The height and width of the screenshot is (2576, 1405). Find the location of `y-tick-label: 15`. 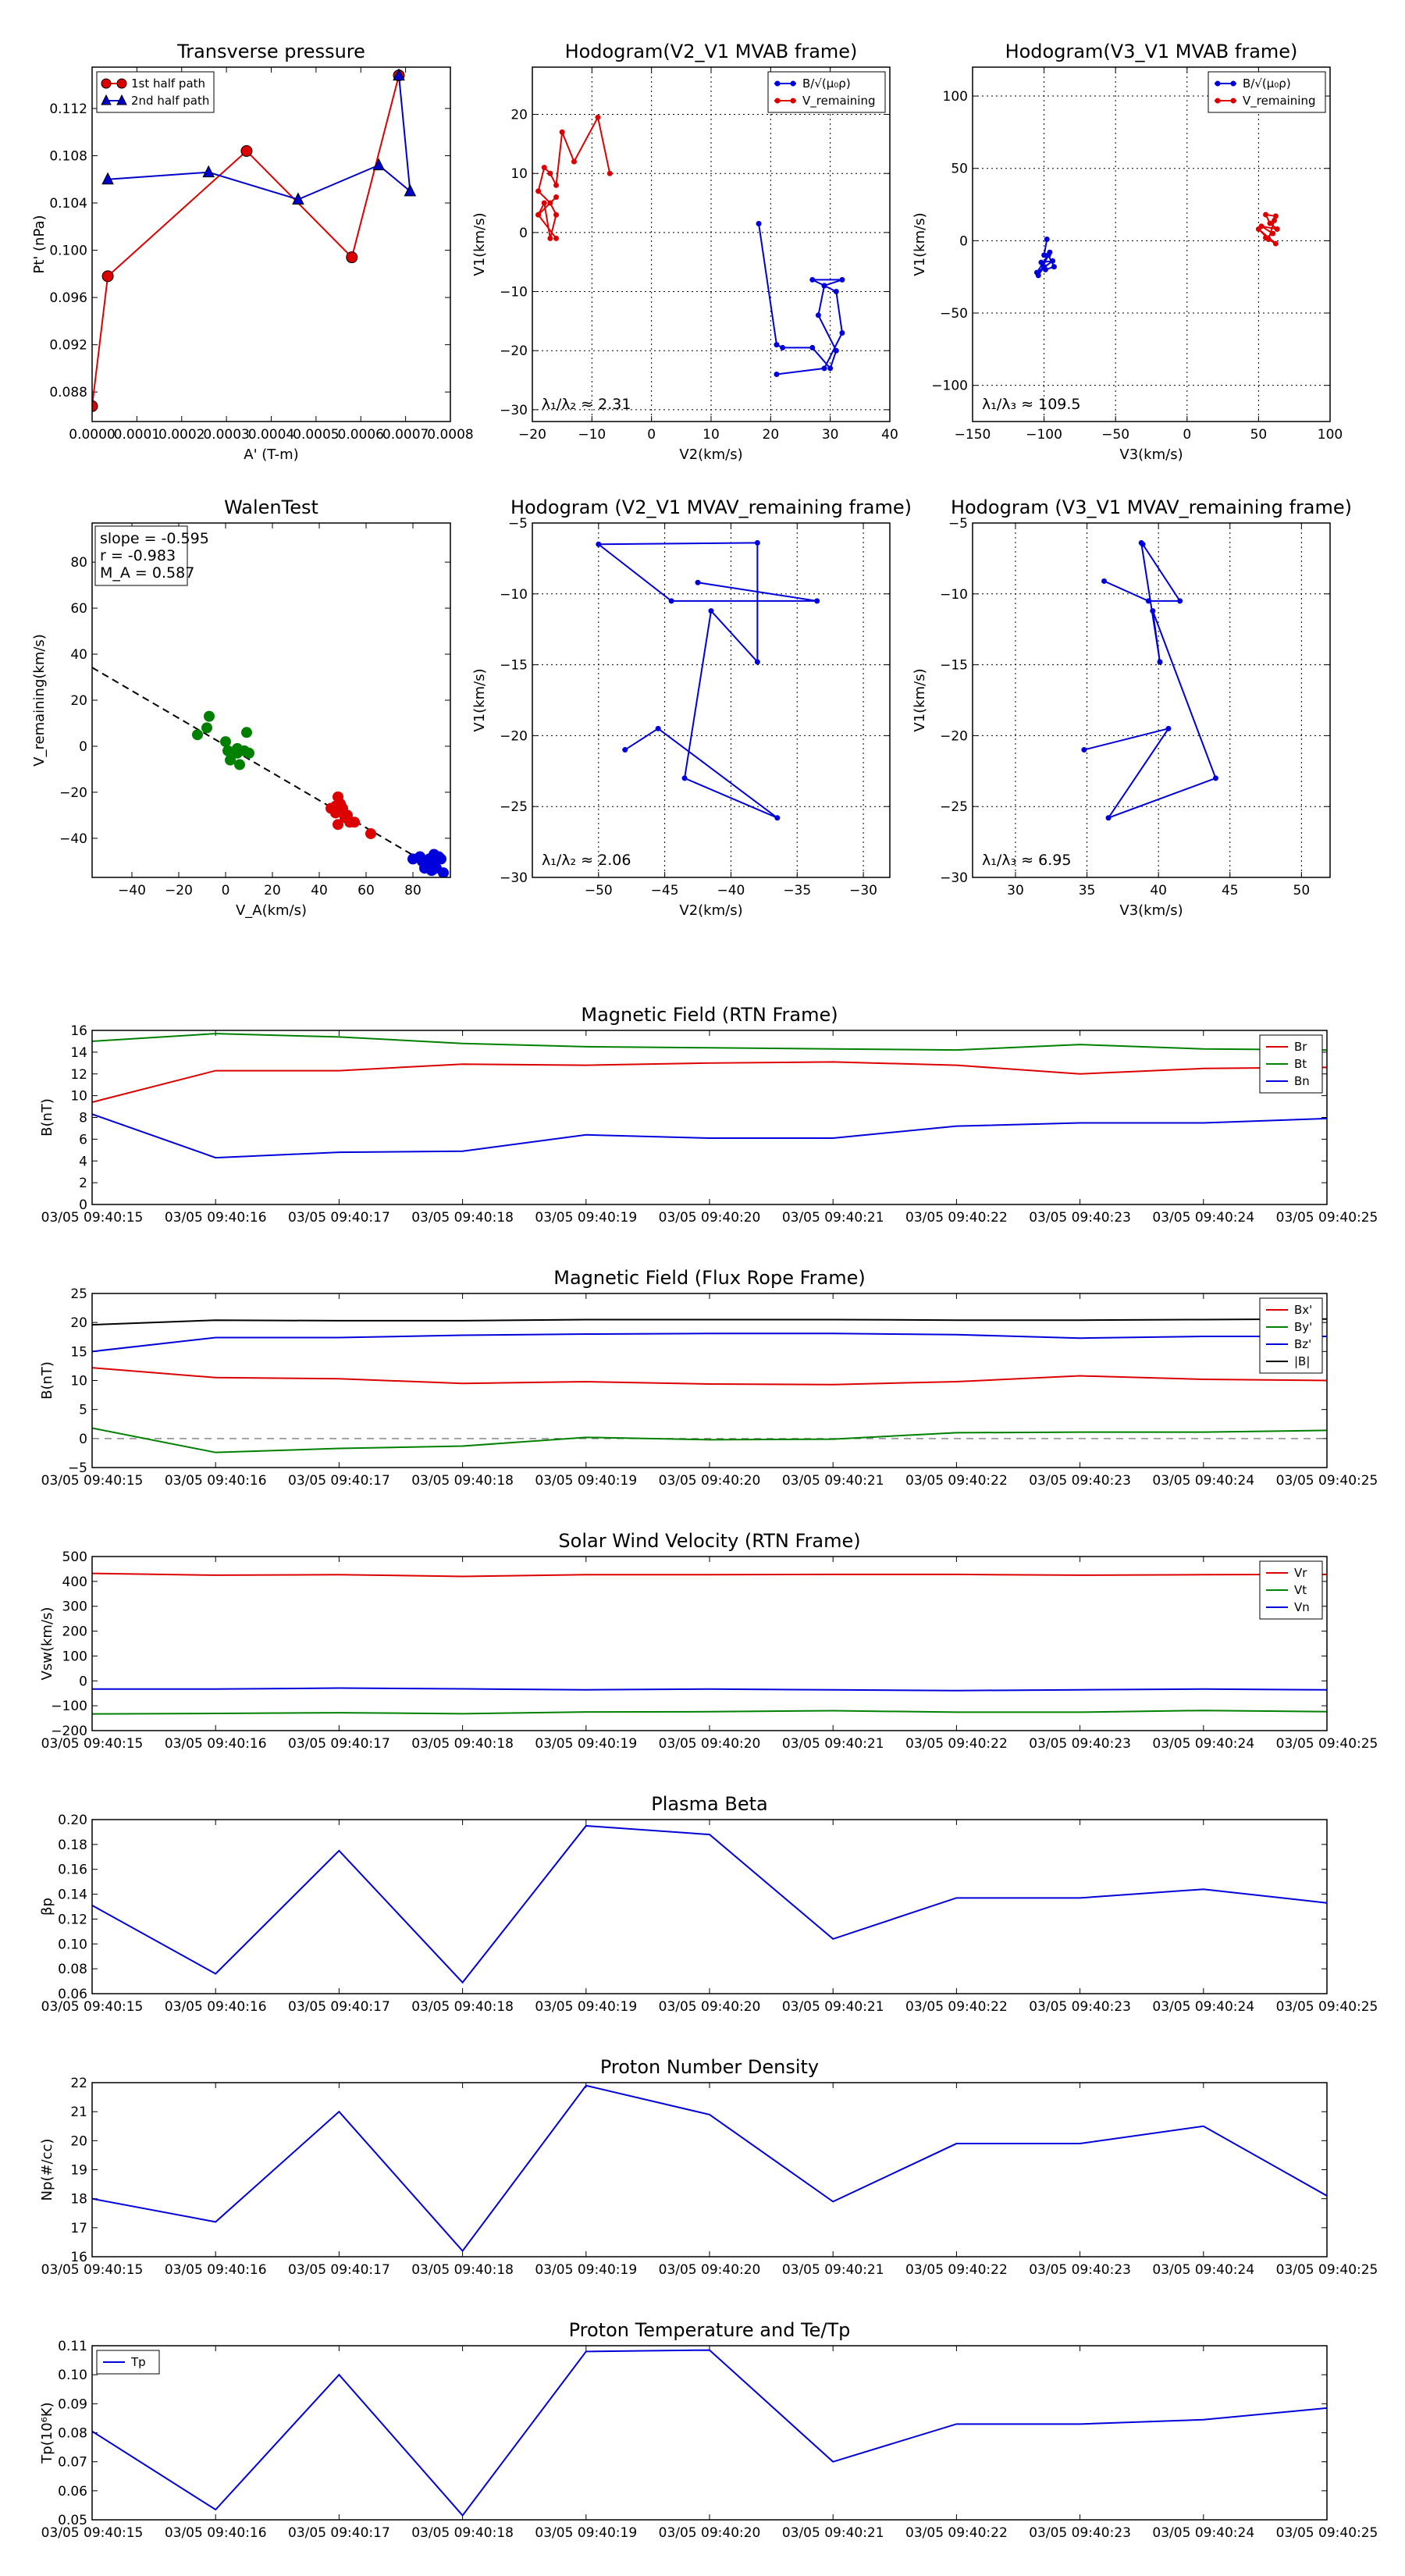

y-tick-label: 15 is located at coordinates (78, 1352).